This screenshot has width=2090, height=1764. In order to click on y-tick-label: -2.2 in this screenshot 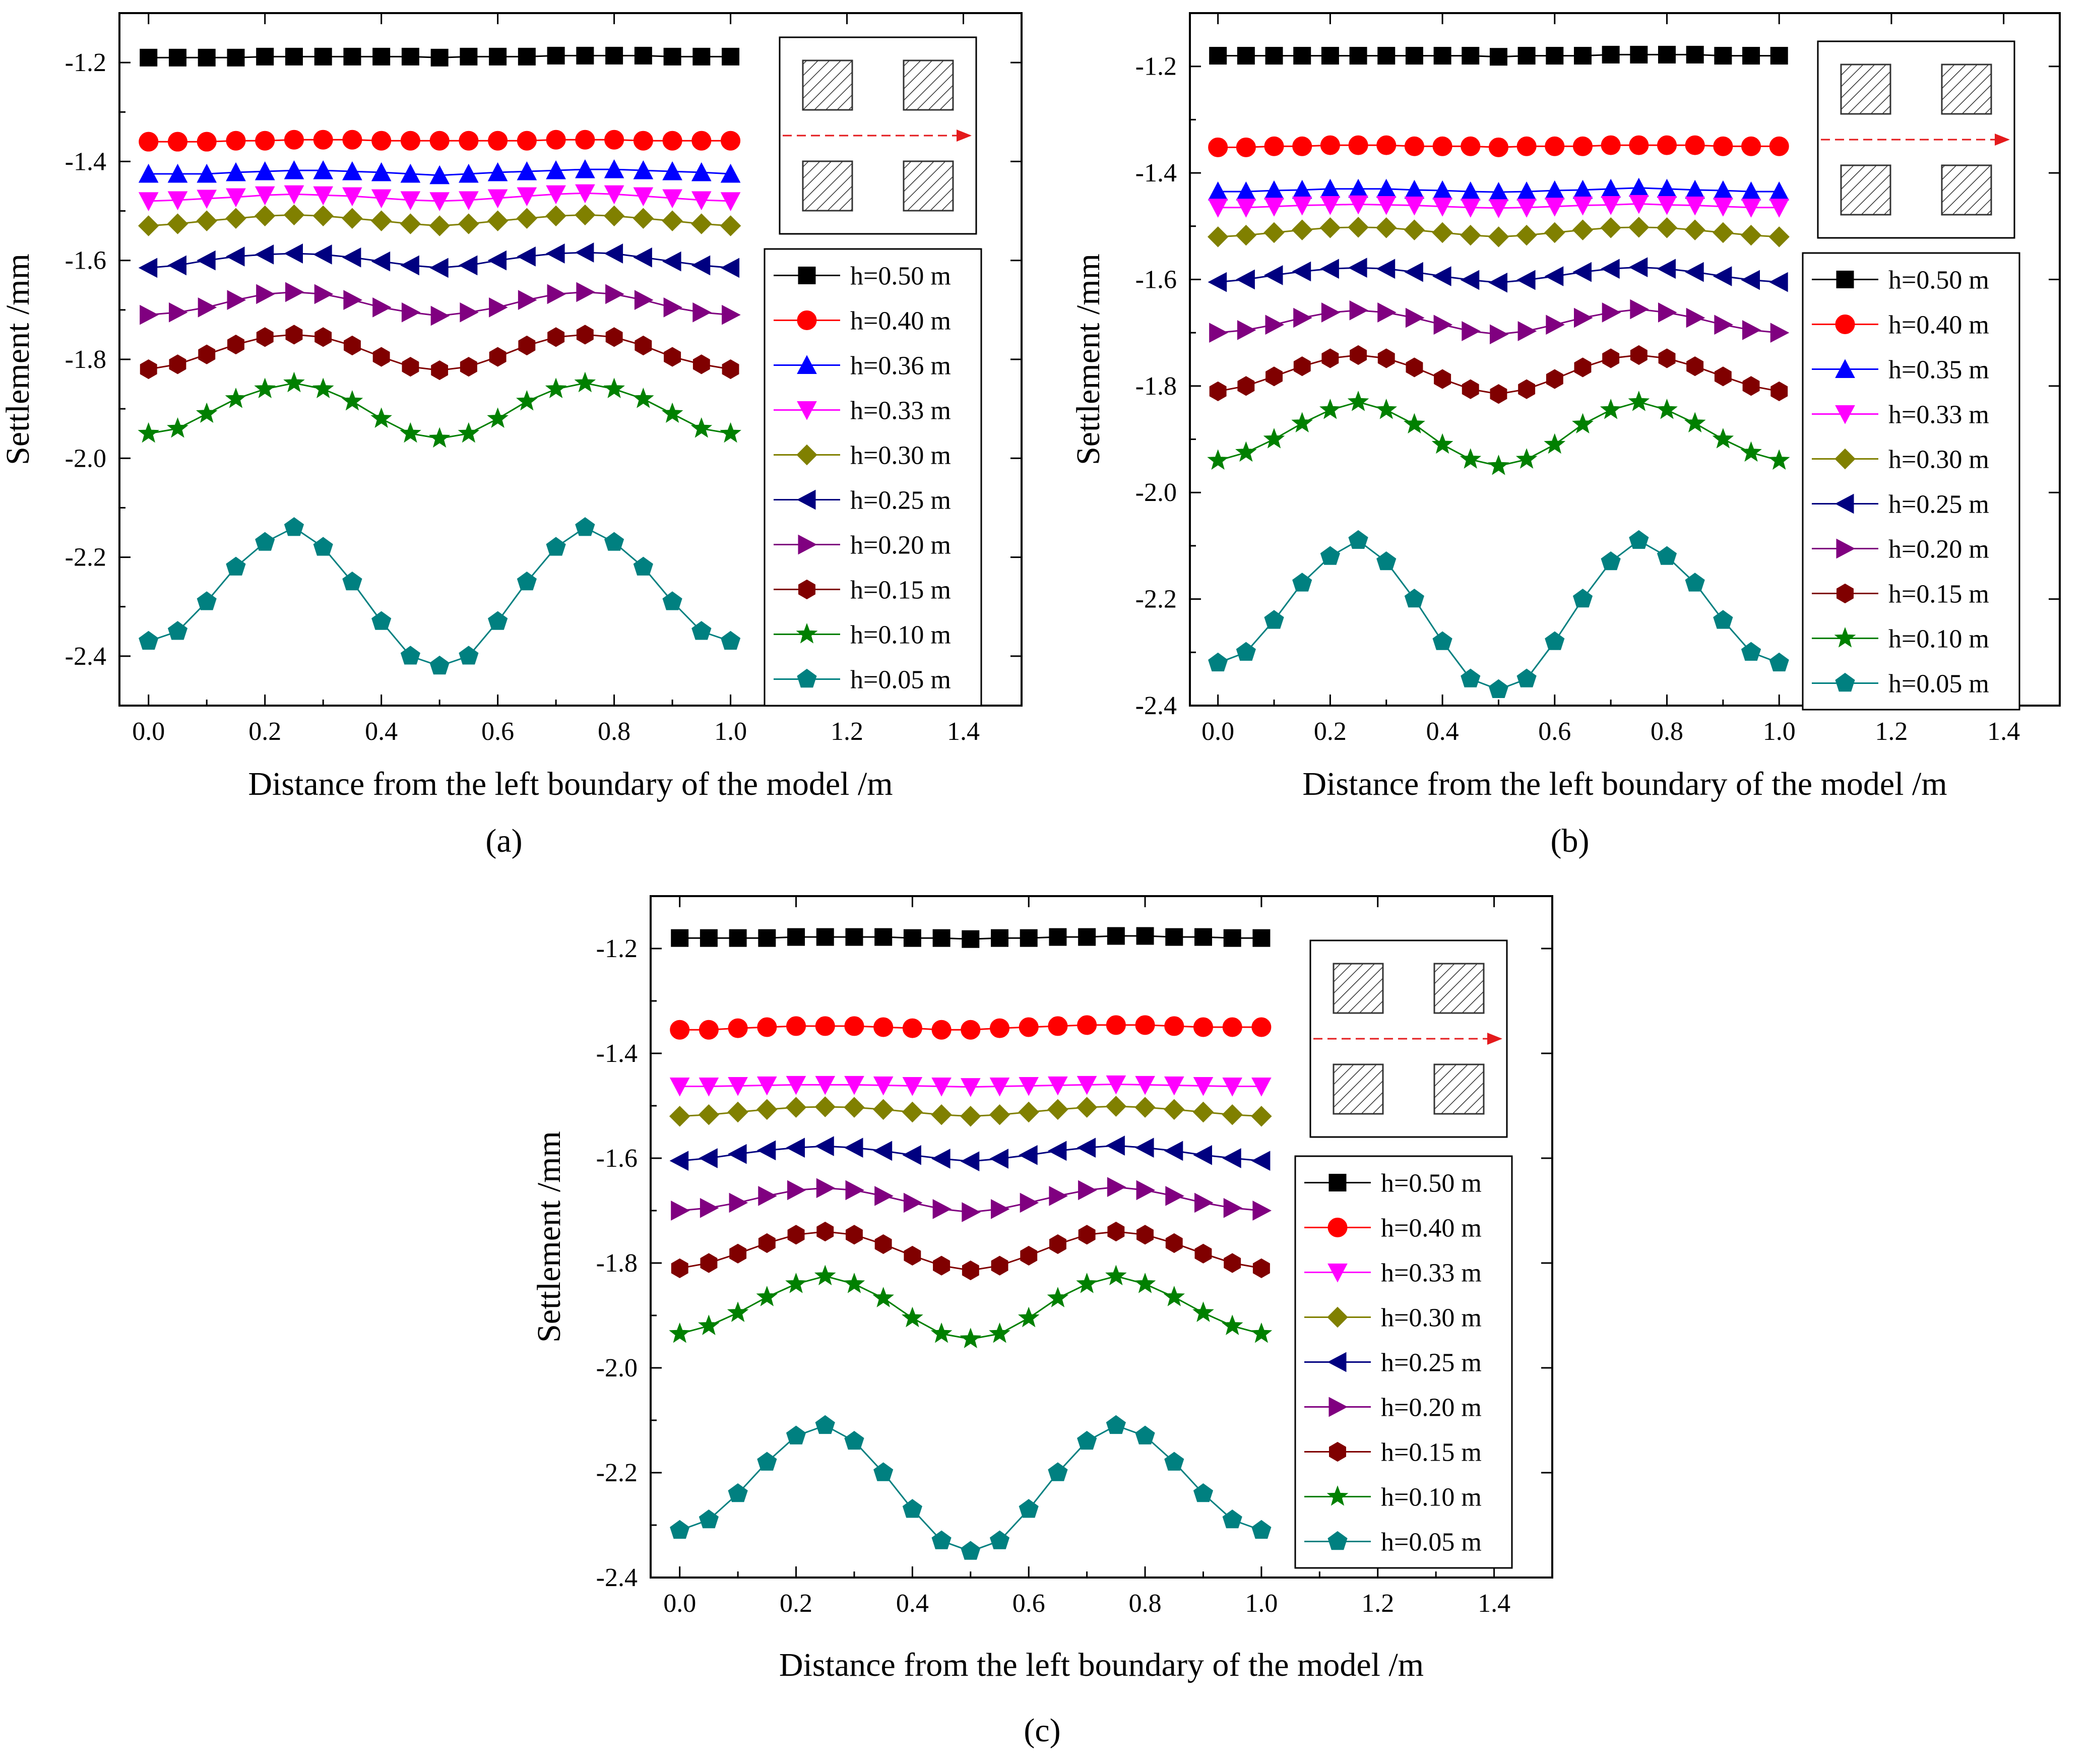, I will do `click(85, 557)`.